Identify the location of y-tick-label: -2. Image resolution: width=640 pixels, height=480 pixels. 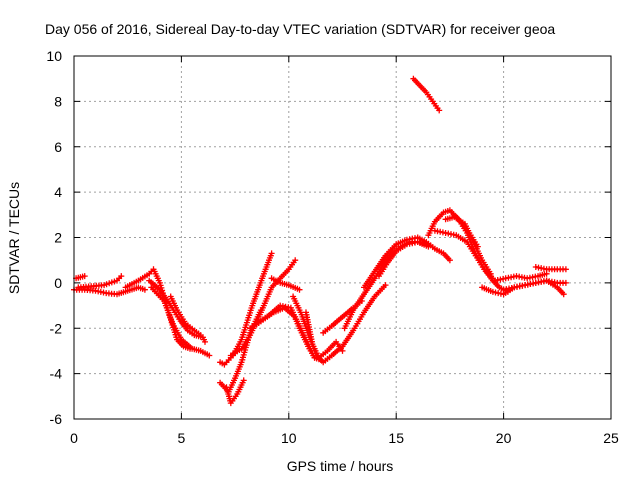
(56, 328).